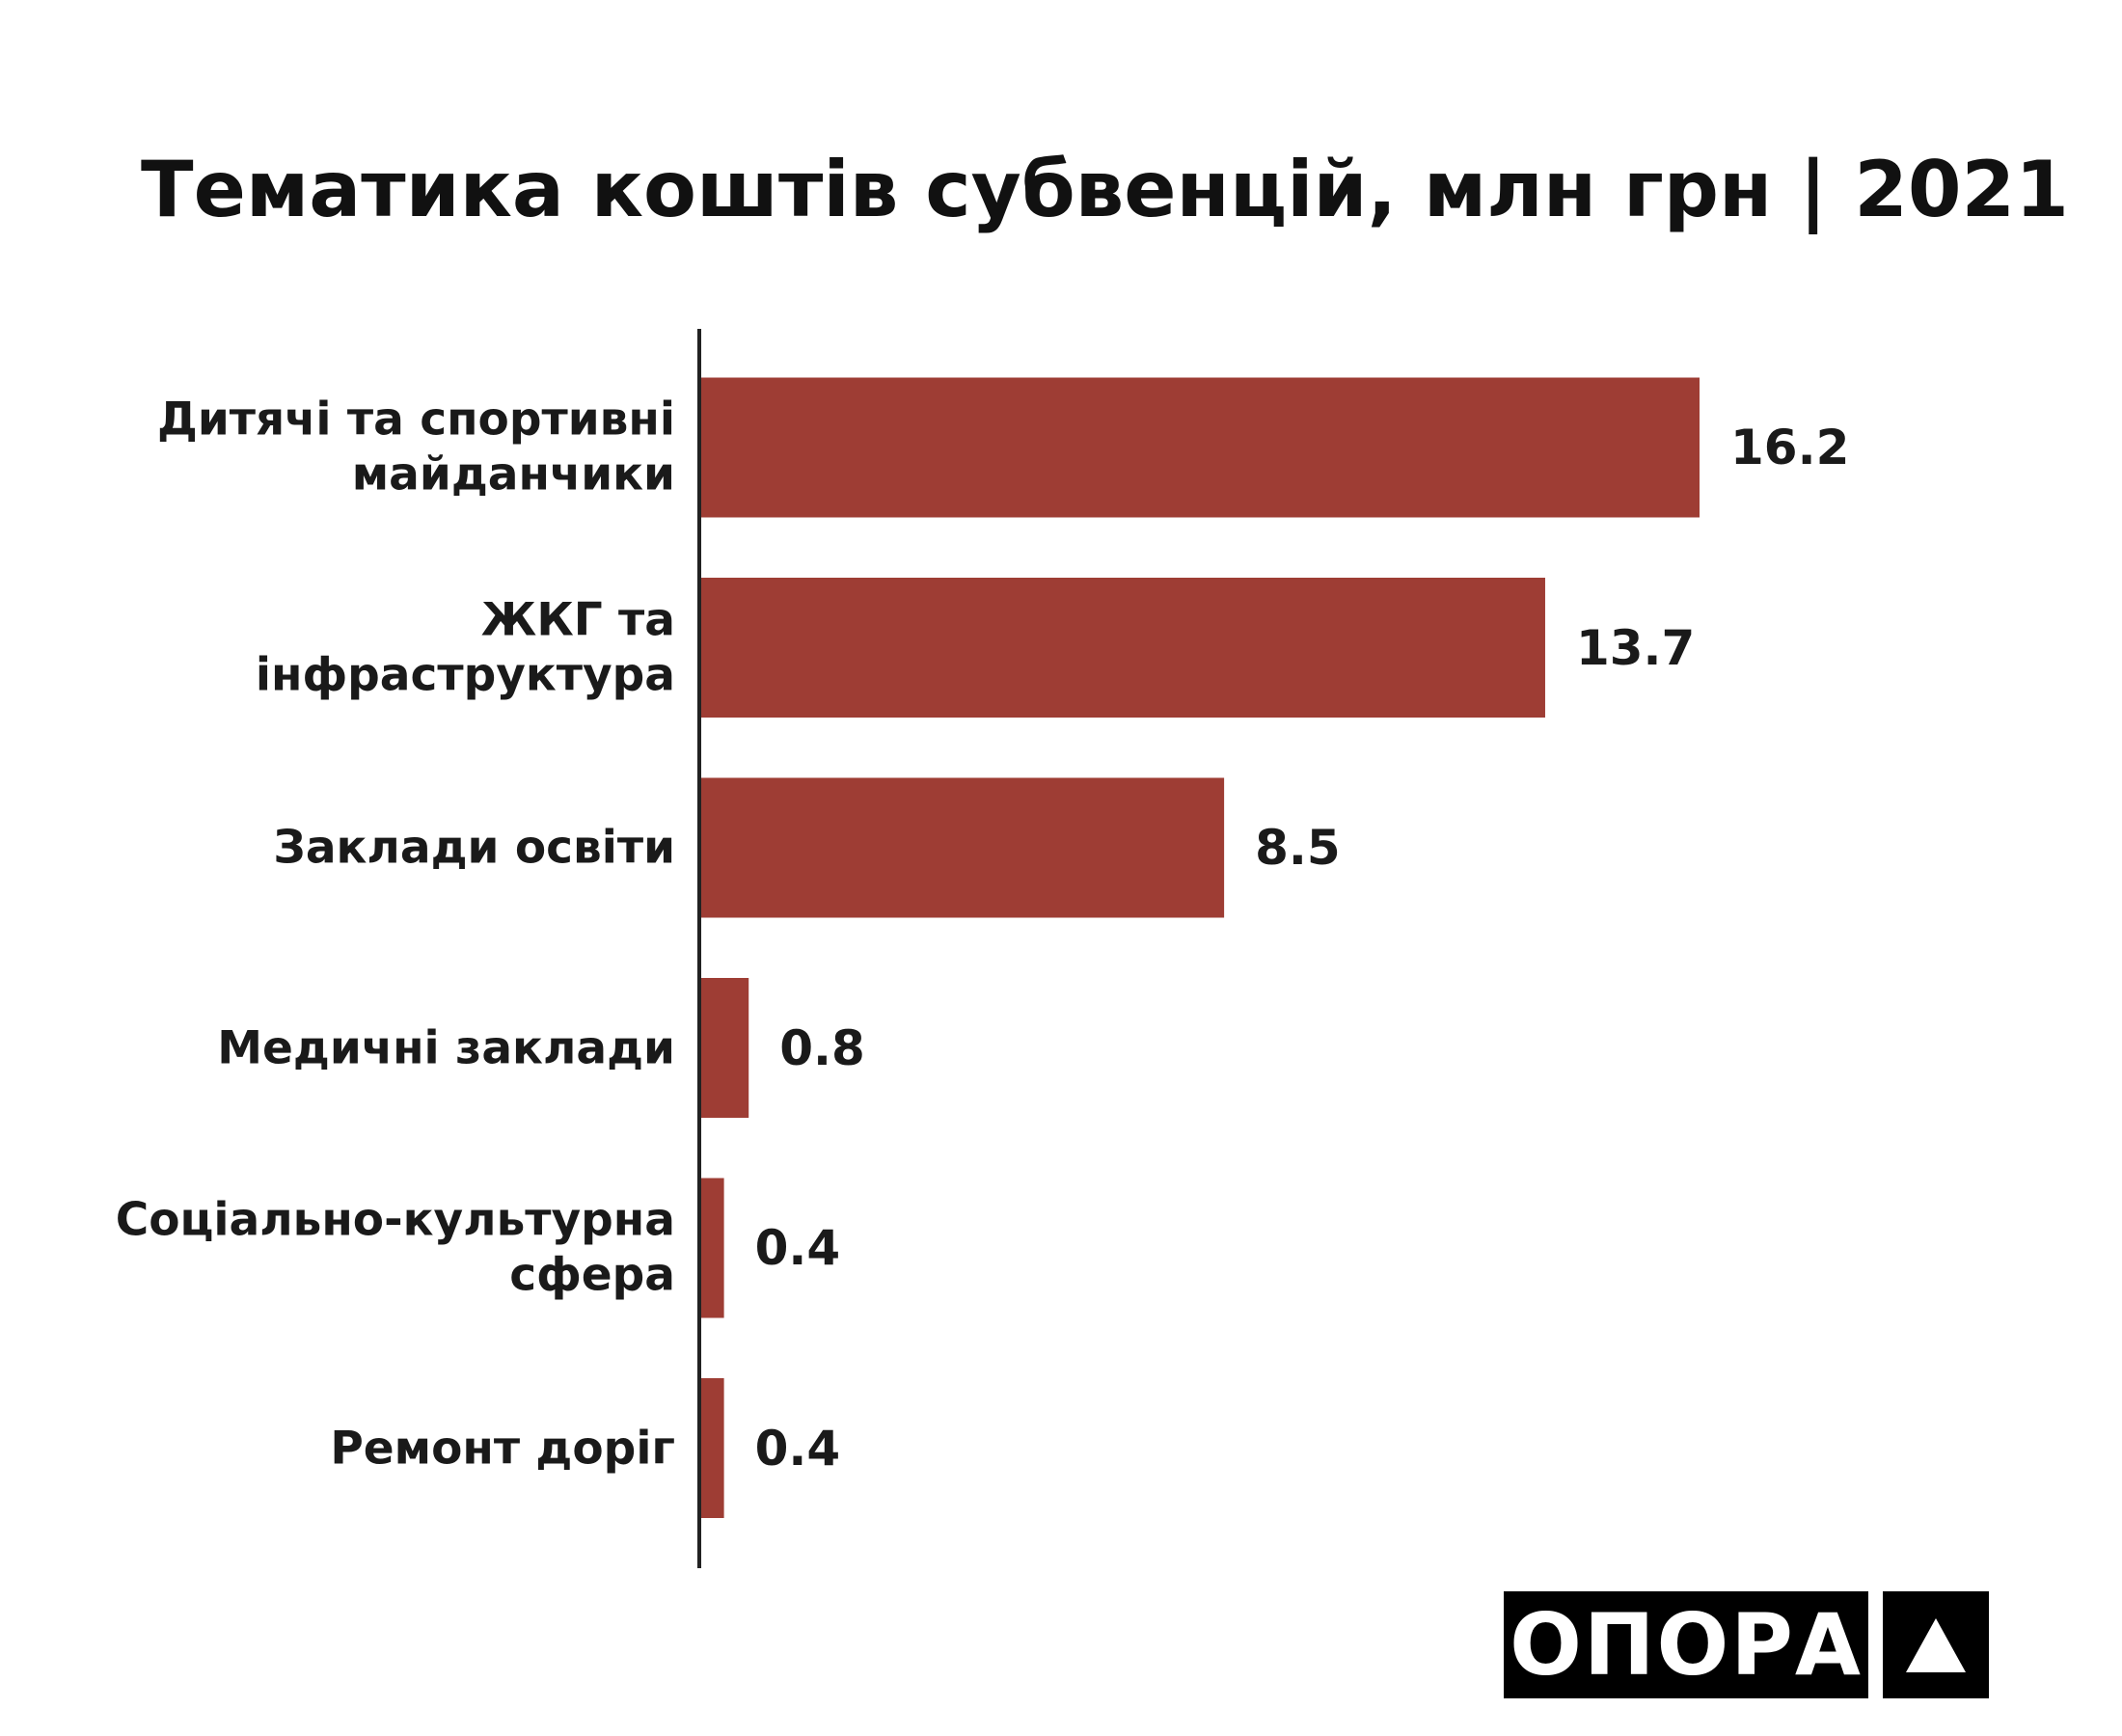 The image size is (2122, 1736). I want to click on logo-triangle, so click(1936, 1645).